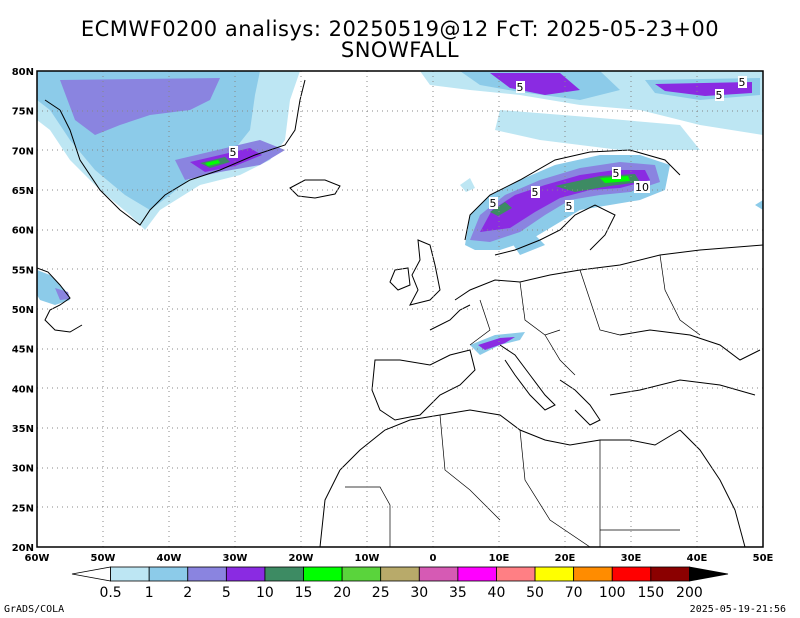 The width and height of the screenshot is (800, 618). I want to click on svg-text: 10, so click(642, 187).